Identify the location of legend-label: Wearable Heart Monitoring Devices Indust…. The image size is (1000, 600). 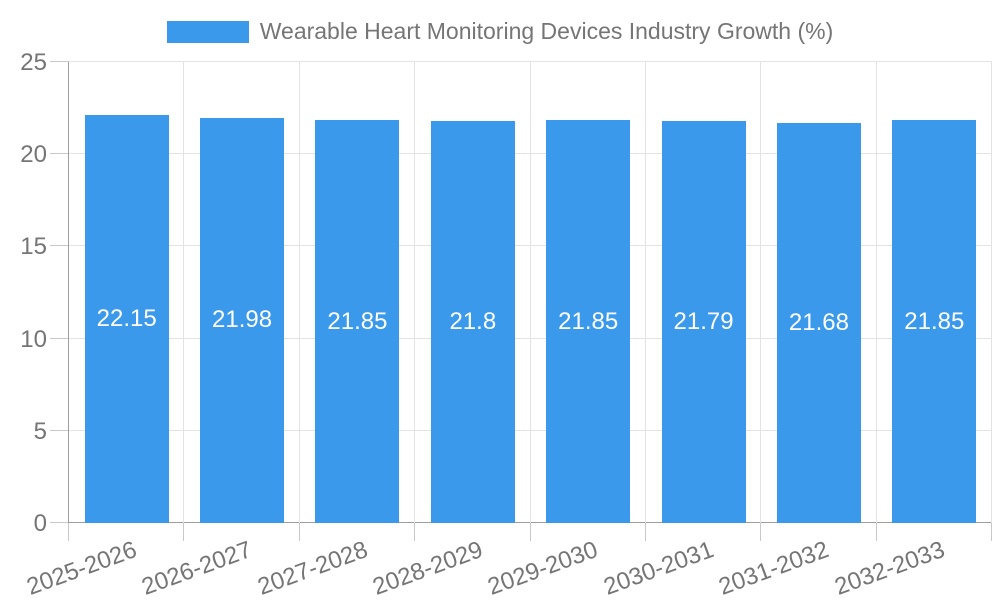
(546, 31).